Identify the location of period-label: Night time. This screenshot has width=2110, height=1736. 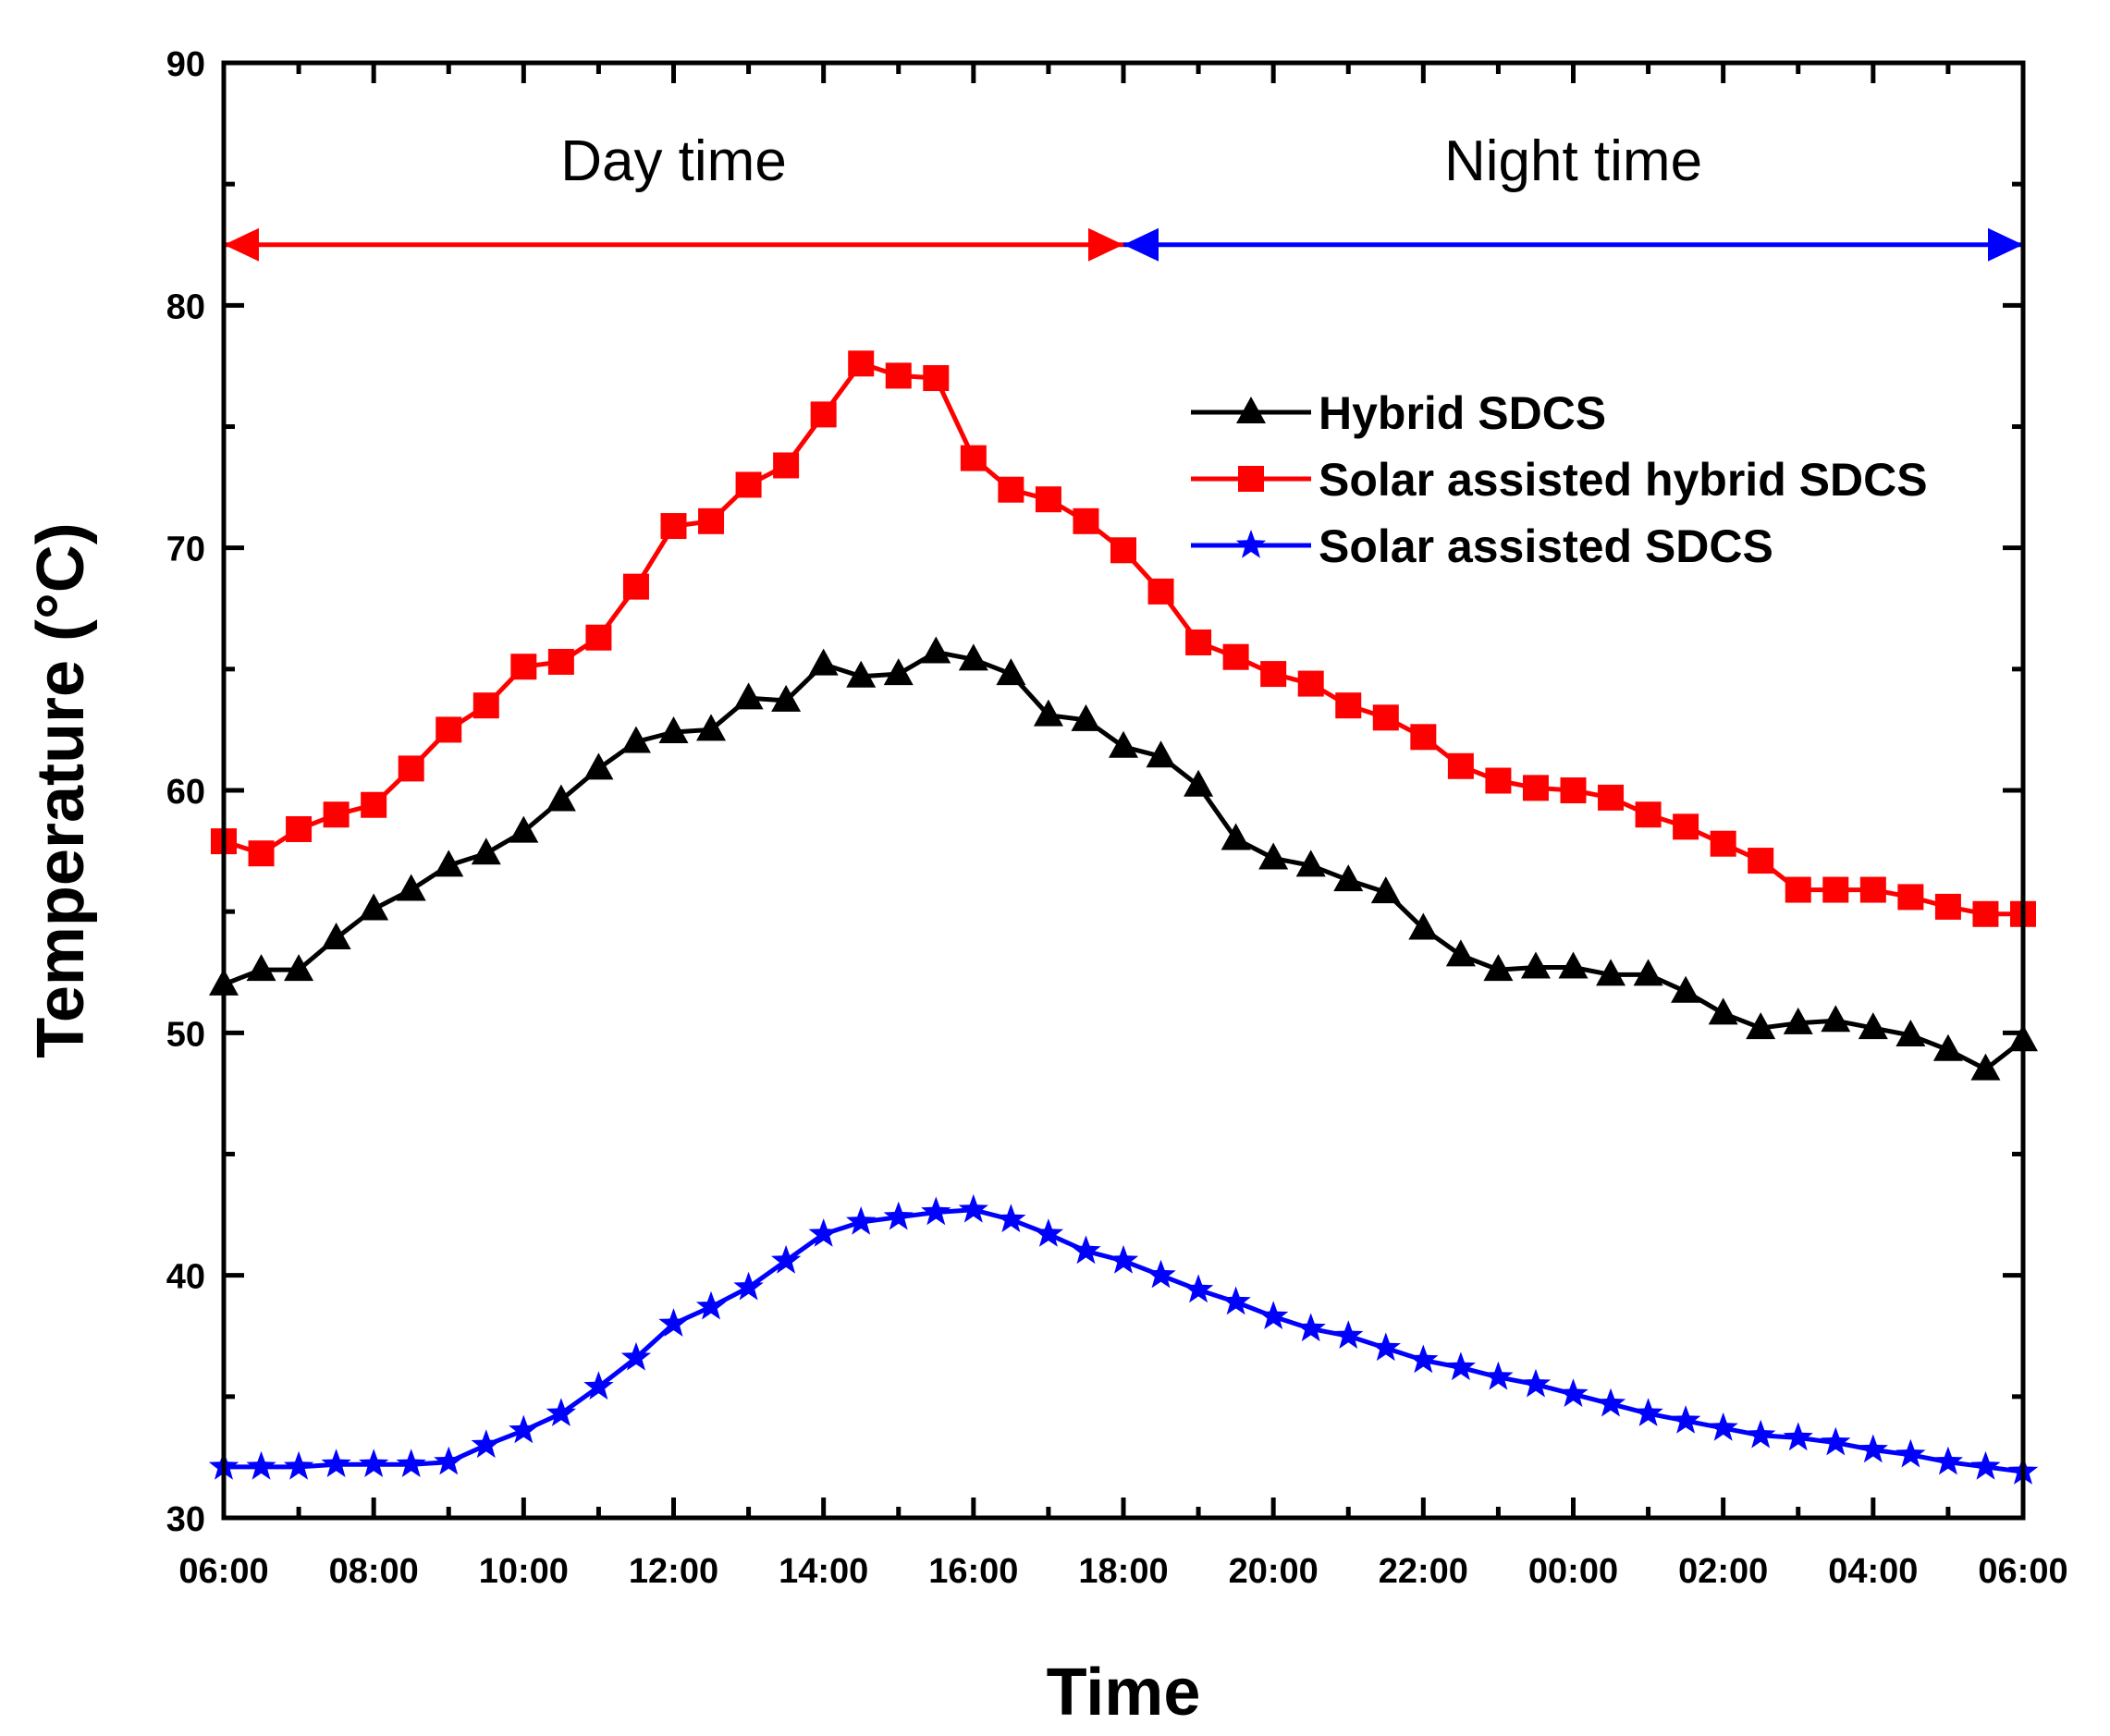
(1573, 161).